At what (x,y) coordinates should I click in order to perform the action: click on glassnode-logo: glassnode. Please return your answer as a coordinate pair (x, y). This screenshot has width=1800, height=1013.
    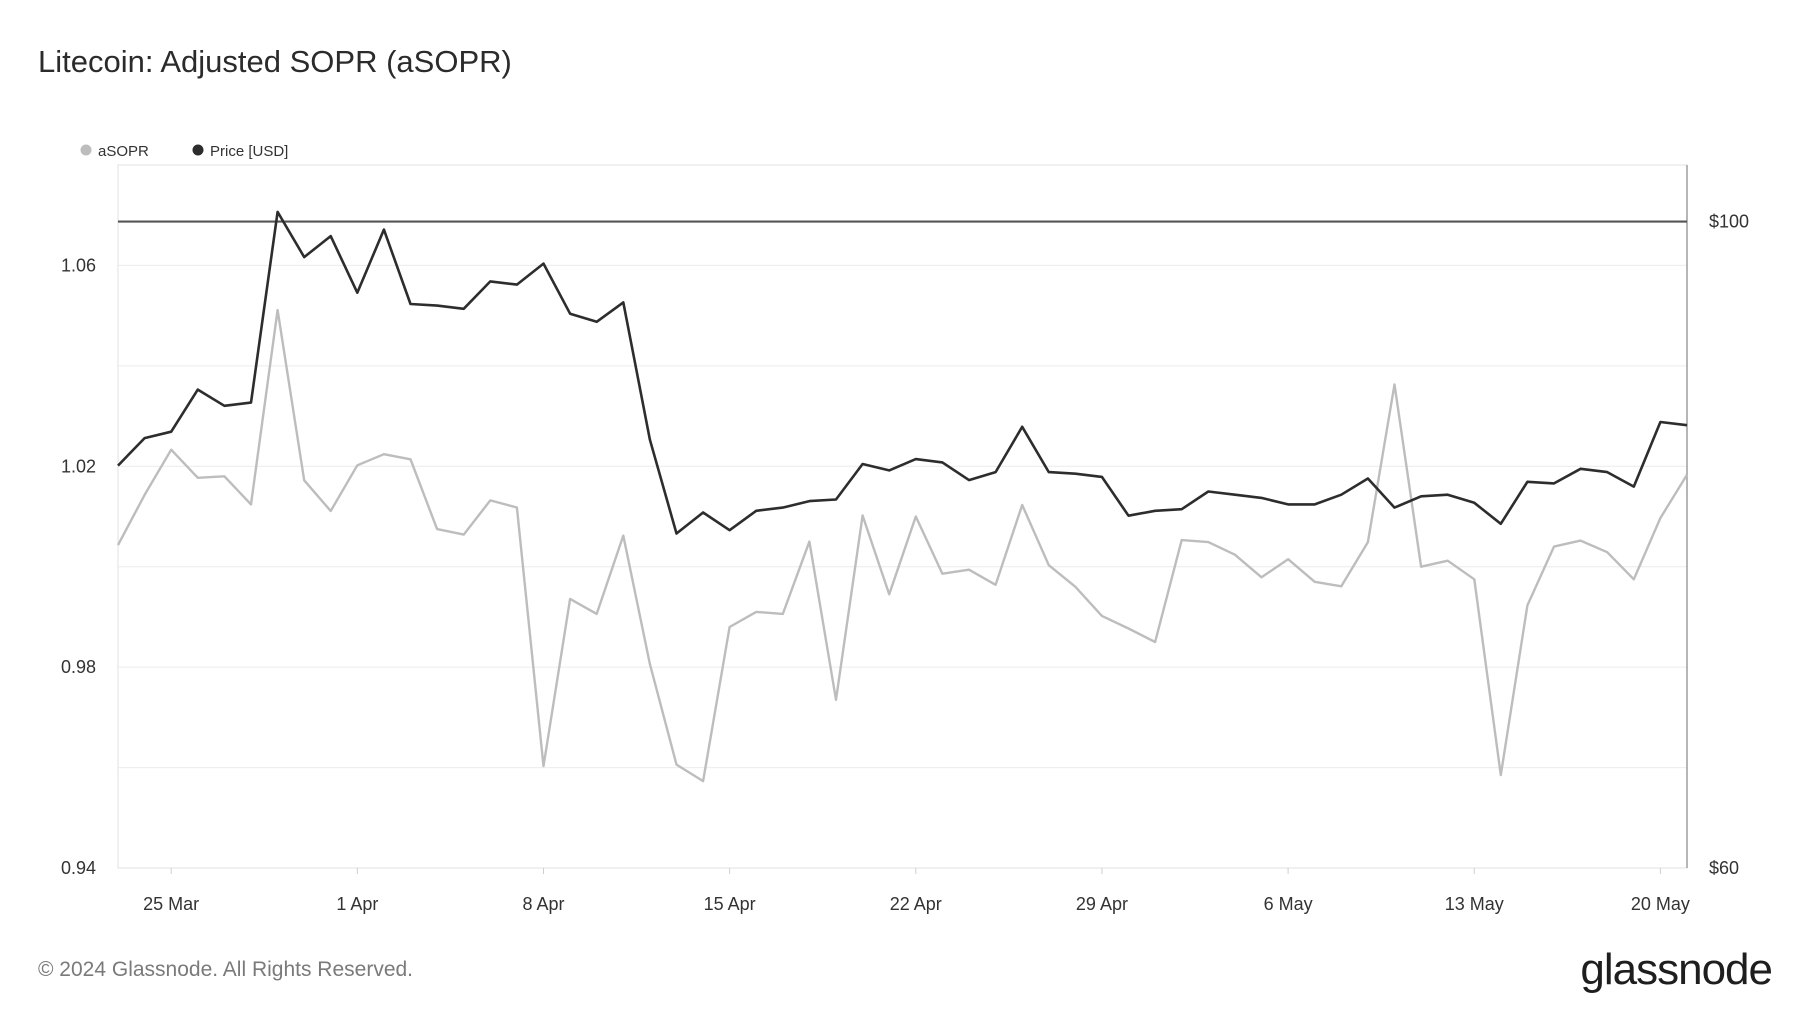
    Looking at the image, I should click on (1676, 969).